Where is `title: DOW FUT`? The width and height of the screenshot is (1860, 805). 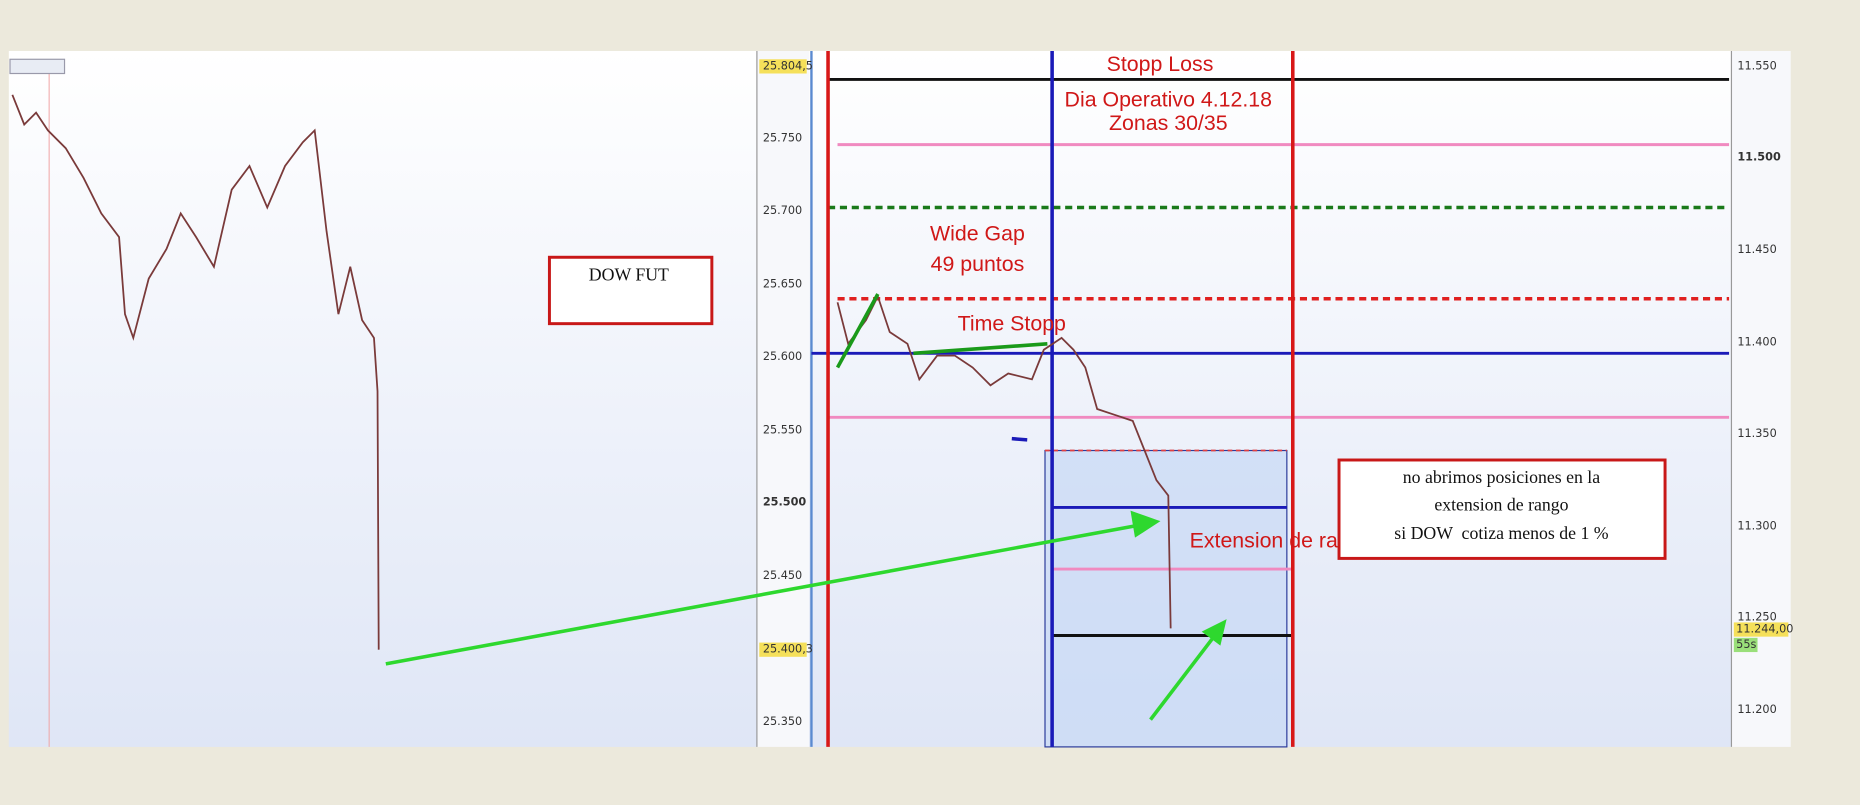
title: DOW FUT is located at coordinates (629, 274).